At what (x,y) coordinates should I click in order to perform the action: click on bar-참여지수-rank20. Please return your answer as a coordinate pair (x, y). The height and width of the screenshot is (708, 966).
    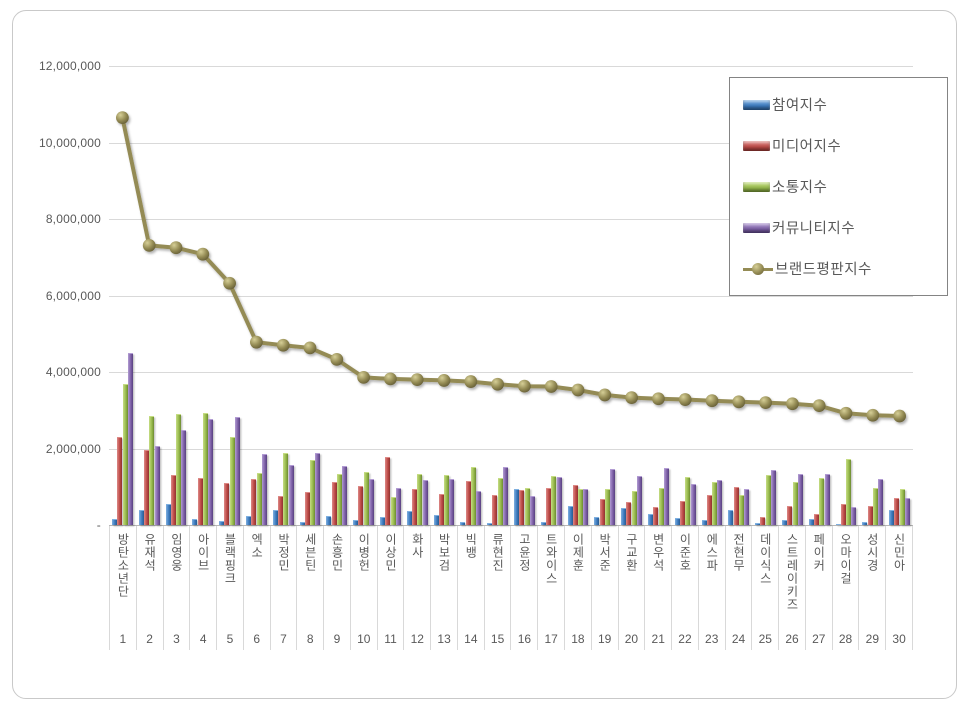
    Looking at the image, I should click on (624, 516).